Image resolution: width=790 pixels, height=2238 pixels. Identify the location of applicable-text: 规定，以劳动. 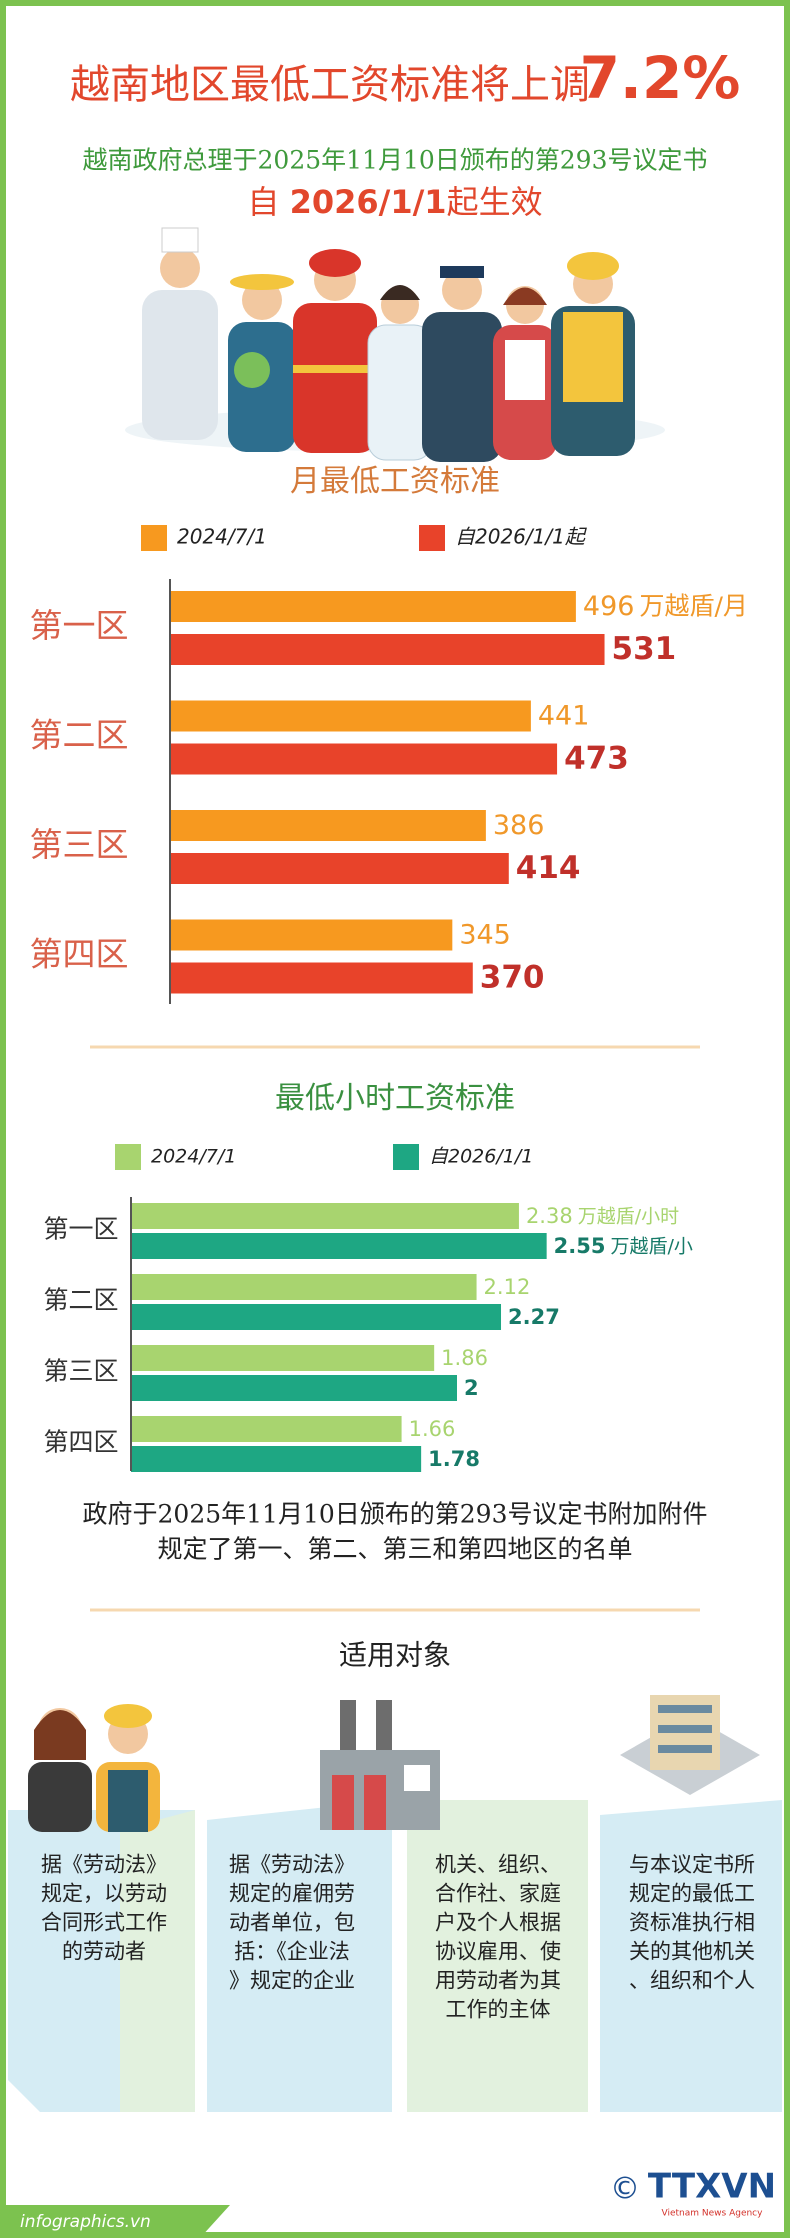
(104, 1894).